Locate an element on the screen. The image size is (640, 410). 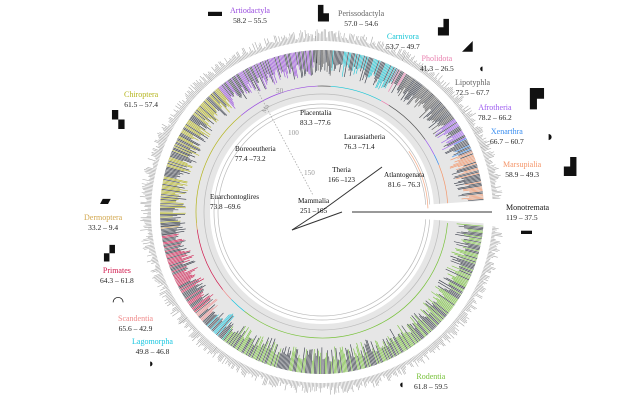
clade-label-afrotheria: Afrotheria 78.2 – 66.2 is located at coordinates (495, 113).